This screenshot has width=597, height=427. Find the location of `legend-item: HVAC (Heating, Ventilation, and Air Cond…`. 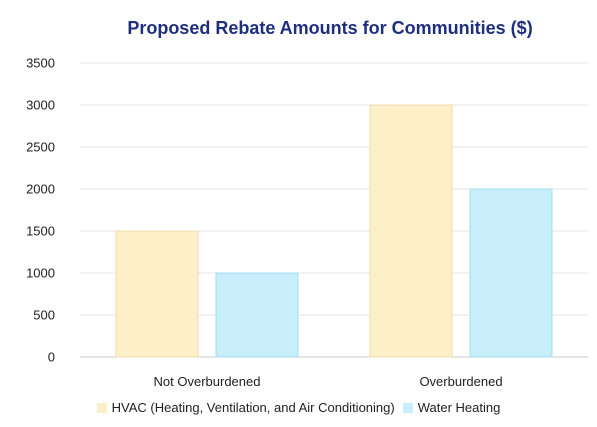

legend-item: HVAC (Heating, Ventilation, and Air Cond… is located at coordinates (245, 407).